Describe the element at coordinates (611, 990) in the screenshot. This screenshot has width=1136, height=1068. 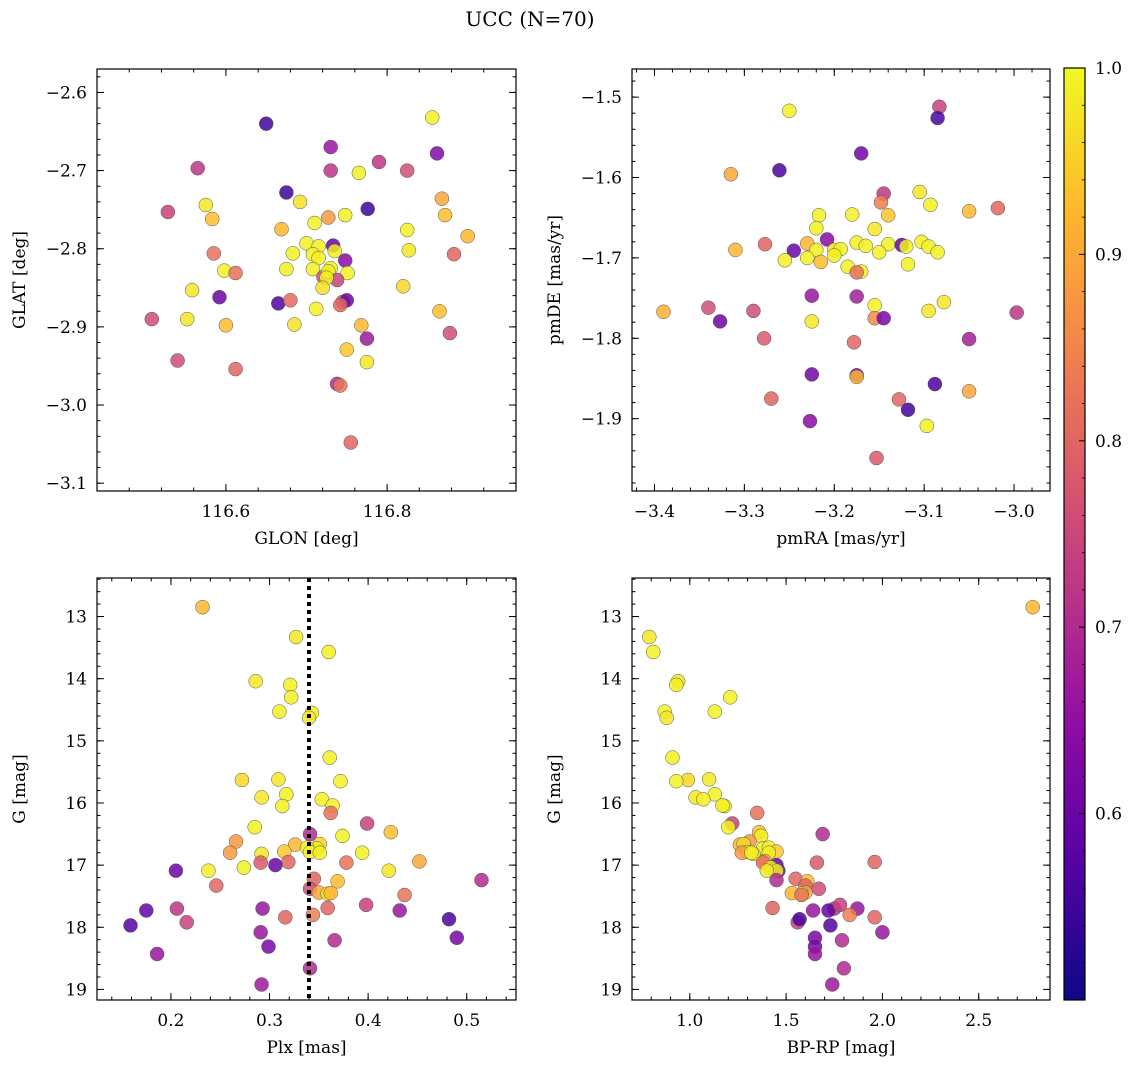
I see `y-tick-label: 19` at that location.